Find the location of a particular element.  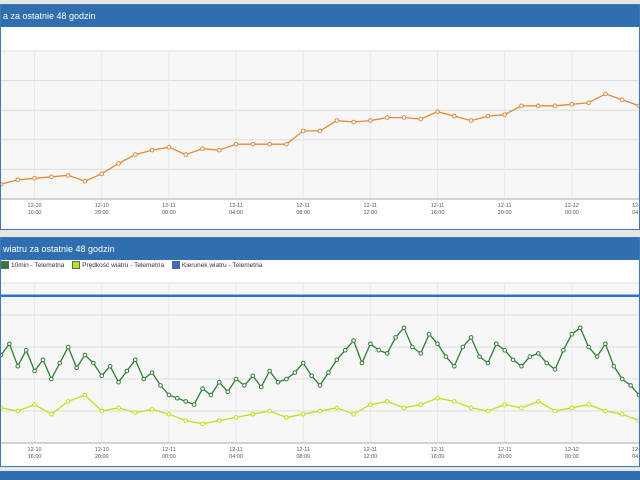

x-tick-label-time: 04:00 is located at coordinates (635, 213).